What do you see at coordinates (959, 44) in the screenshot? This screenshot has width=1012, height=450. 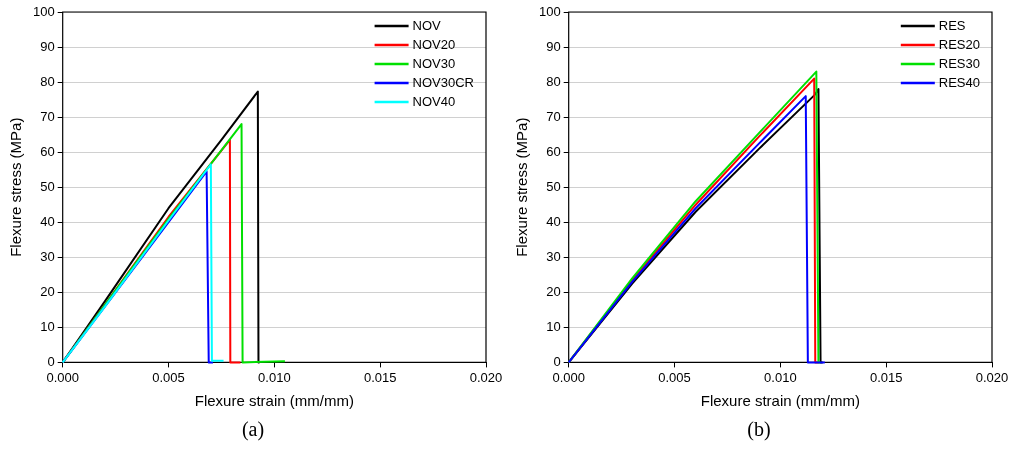 I see `legend-label: RES20` at bounding box center [959, 44].